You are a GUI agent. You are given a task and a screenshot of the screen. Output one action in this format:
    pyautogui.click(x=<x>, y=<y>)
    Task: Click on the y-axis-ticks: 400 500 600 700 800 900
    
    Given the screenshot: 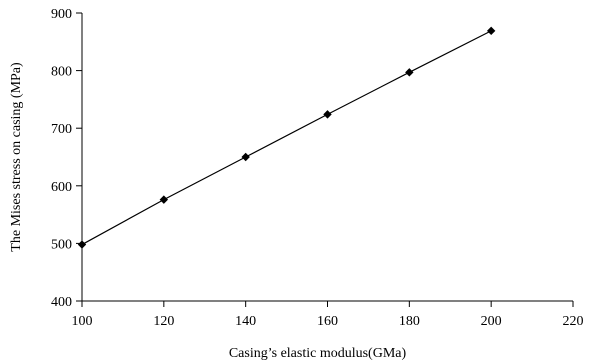 What is the action you would take?
    pyautogui.click(x=66, y=158)
    